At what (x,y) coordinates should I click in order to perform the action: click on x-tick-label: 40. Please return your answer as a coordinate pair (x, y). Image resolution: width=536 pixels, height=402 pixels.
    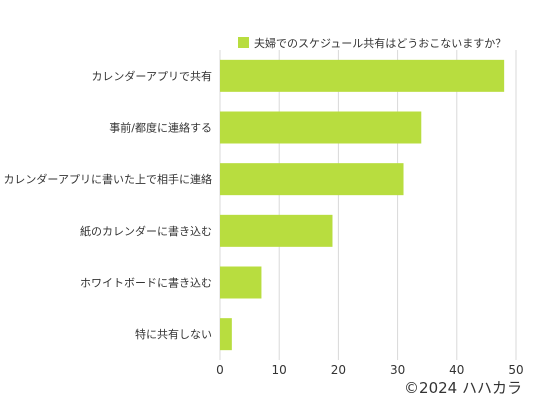
    Looking at the image, I should click on (456, 370).